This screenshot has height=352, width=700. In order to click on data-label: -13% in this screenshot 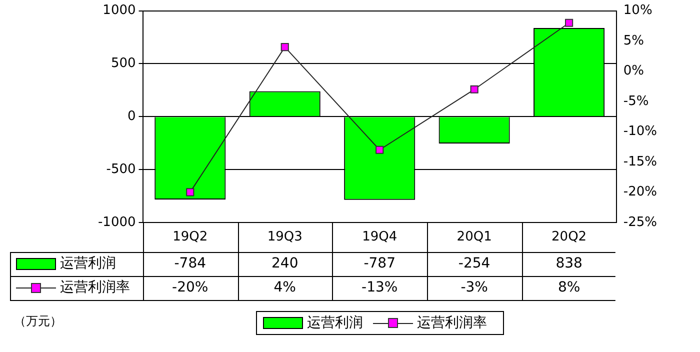, I will do `click(380, 288)`.